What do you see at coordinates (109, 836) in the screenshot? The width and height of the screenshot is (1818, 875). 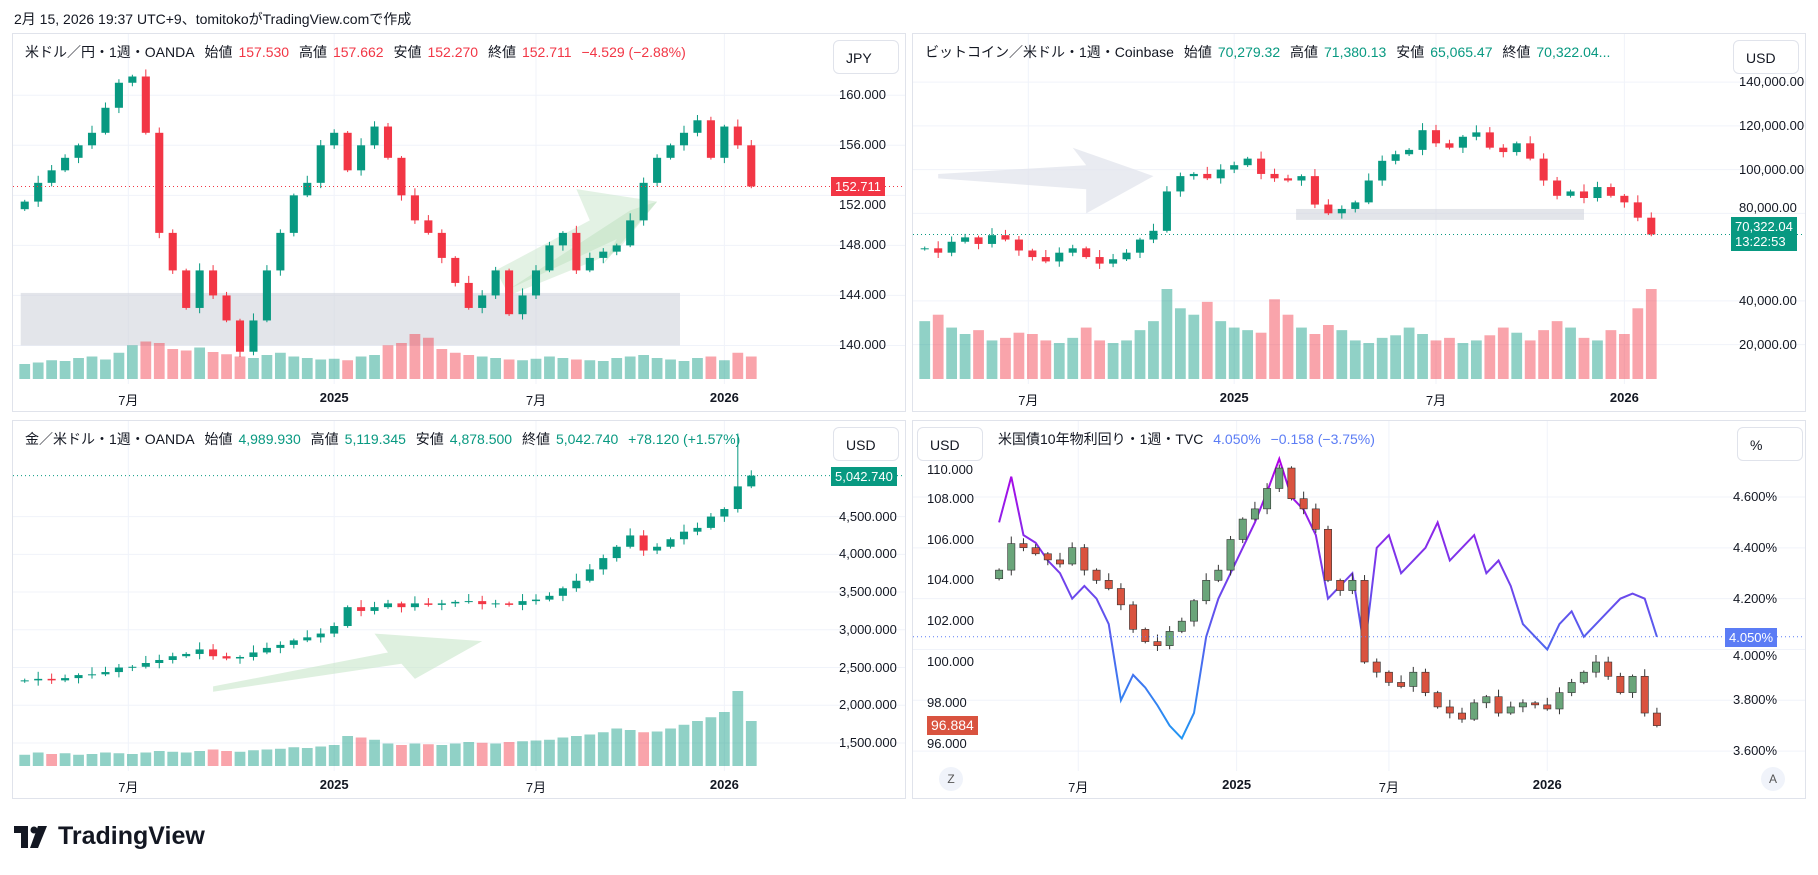 I see `tradingview-logo: TradingView` at bounding box center [109, 836].